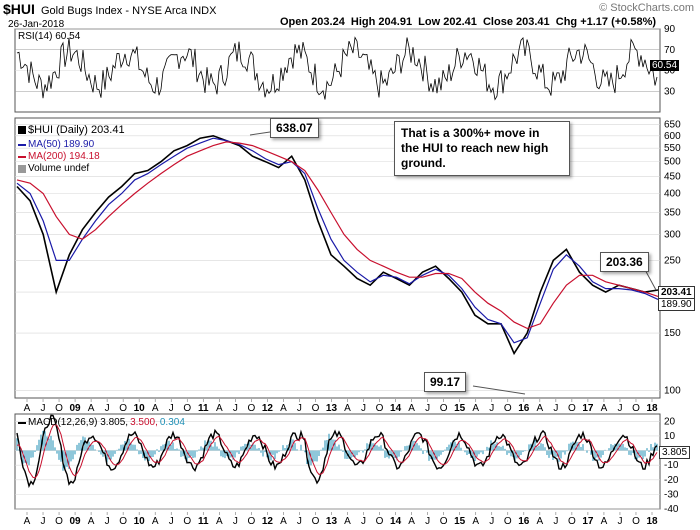  Describe the element at coordinates (672, 177) in the screenshot. I see `price-tick-label: 450` at that location.